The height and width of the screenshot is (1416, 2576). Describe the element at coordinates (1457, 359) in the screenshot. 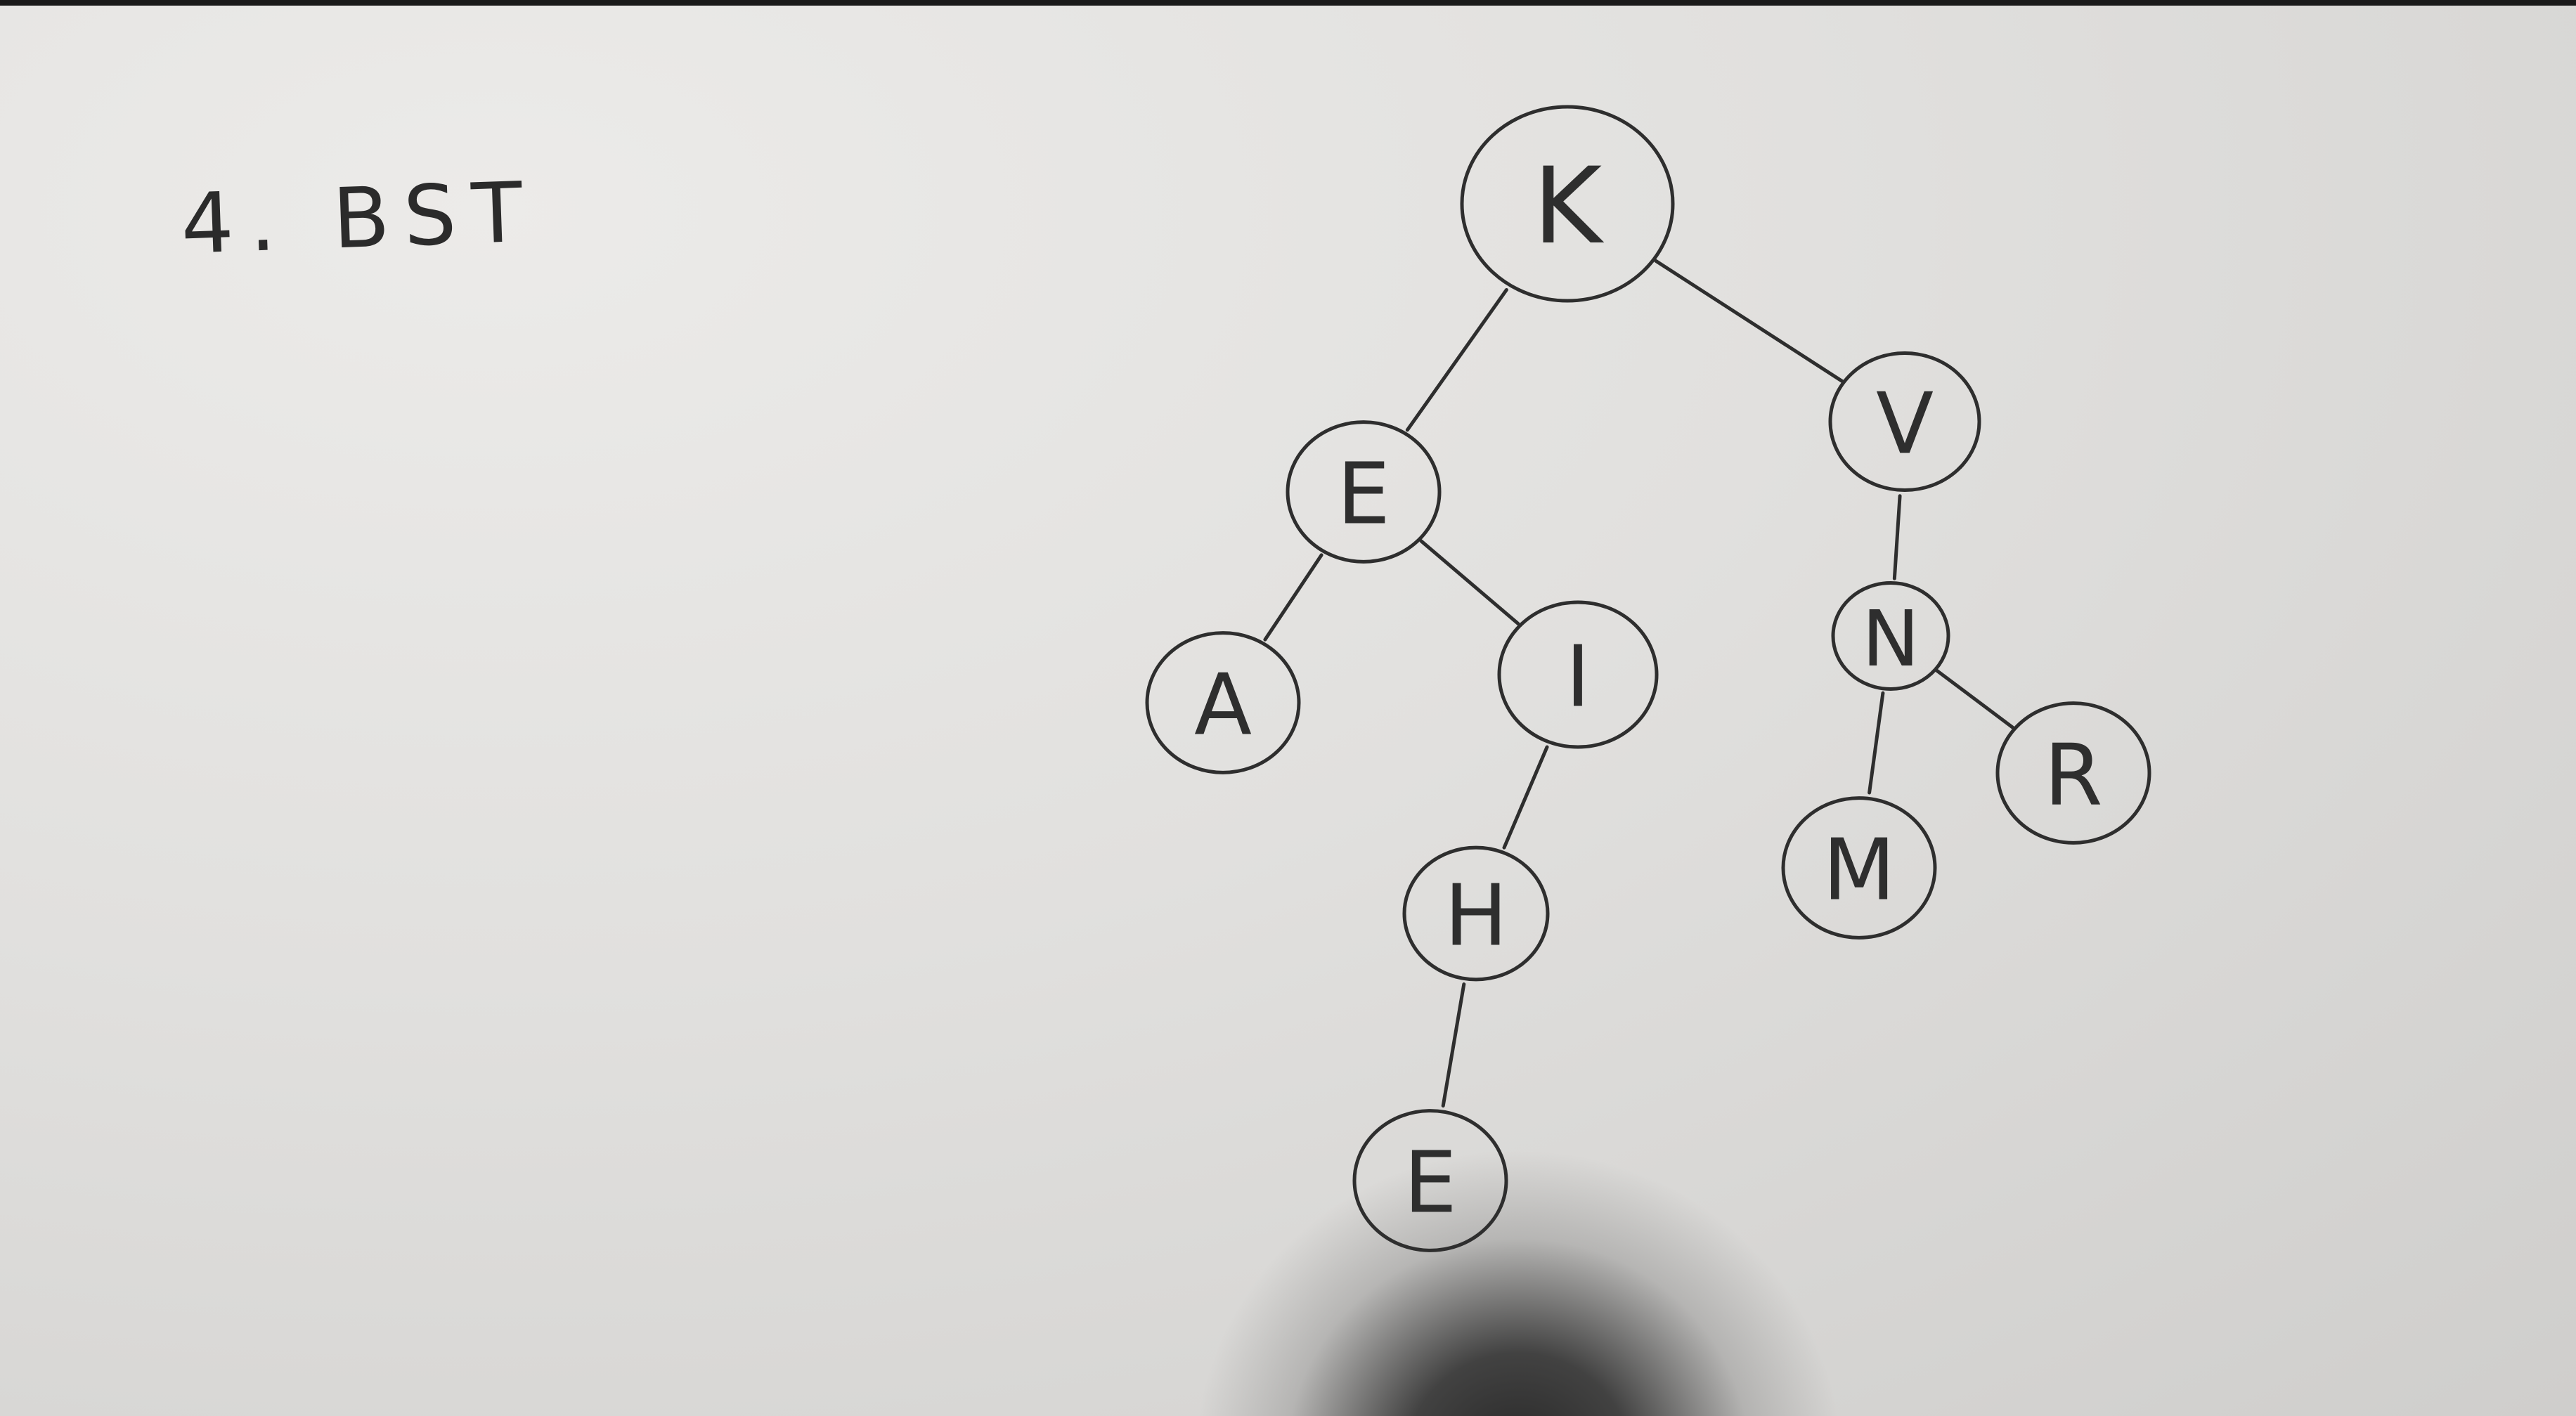

I see `edge-k-e1` at that location.